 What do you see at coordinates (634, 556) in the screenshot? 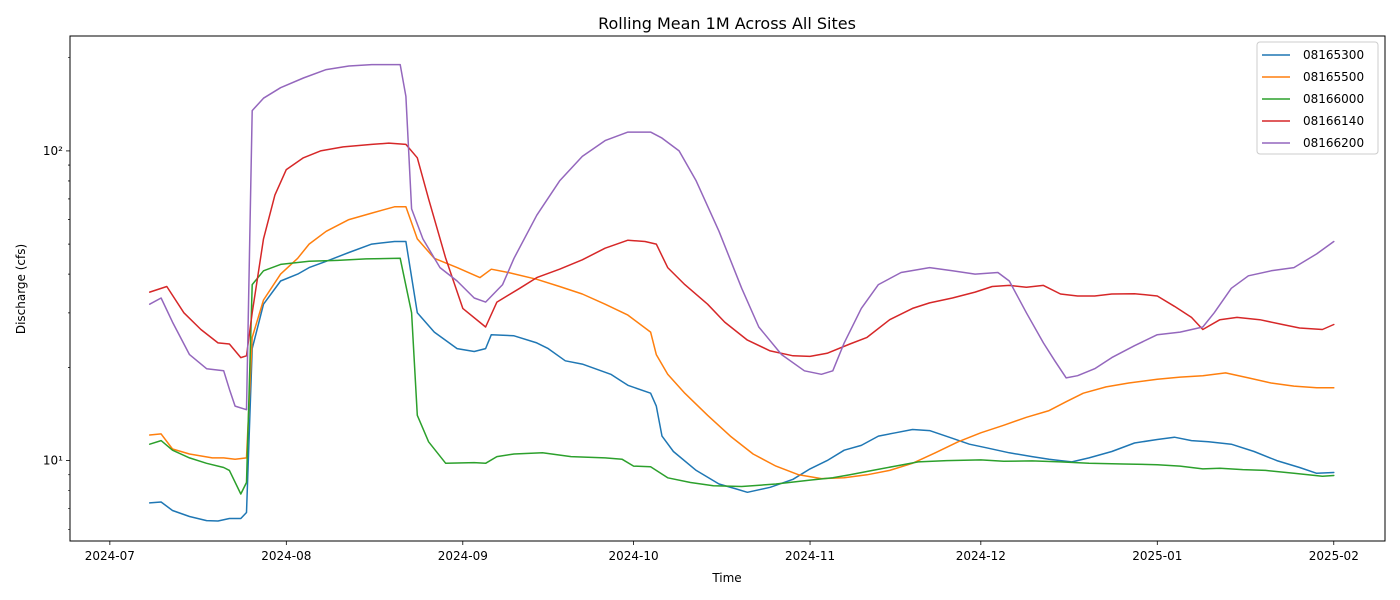
I see `x-tick-label: 2024-10` at bounding box center [634, 556].